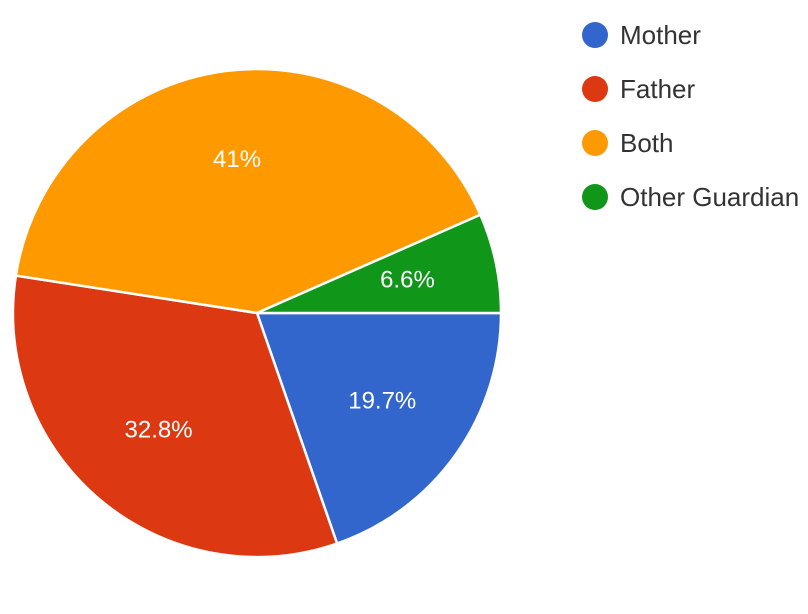 This screenshot has height=614, width=808. What do you see at coordinates (647, 142) in the screenshot?
I see `legend-label: Both` at bounding box center [647, 142].